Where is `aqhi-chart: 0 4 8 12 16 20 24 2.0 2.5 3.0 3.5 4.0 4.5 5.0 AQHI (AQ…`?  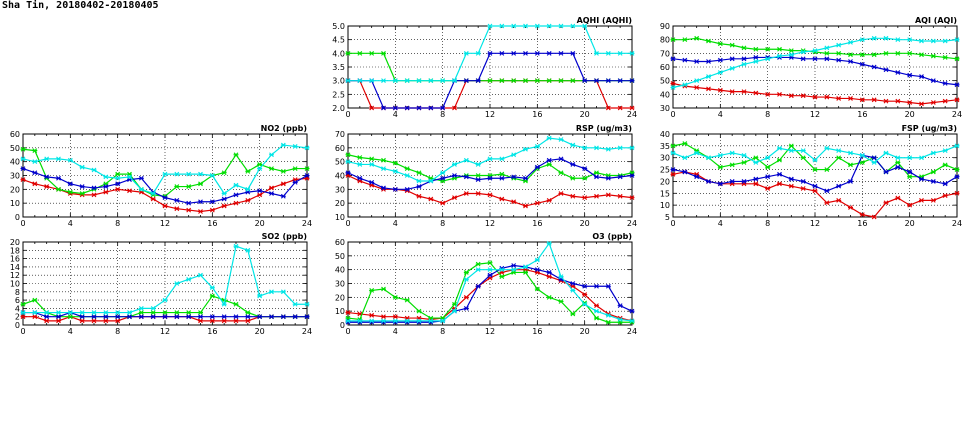
aqhi-chart: 0 4 8 12 16 20 24 2.0 2.5 3.0 3.5 4.0 4.5 5.0 AQHI (AQ… is located at coordinates (484, 67).